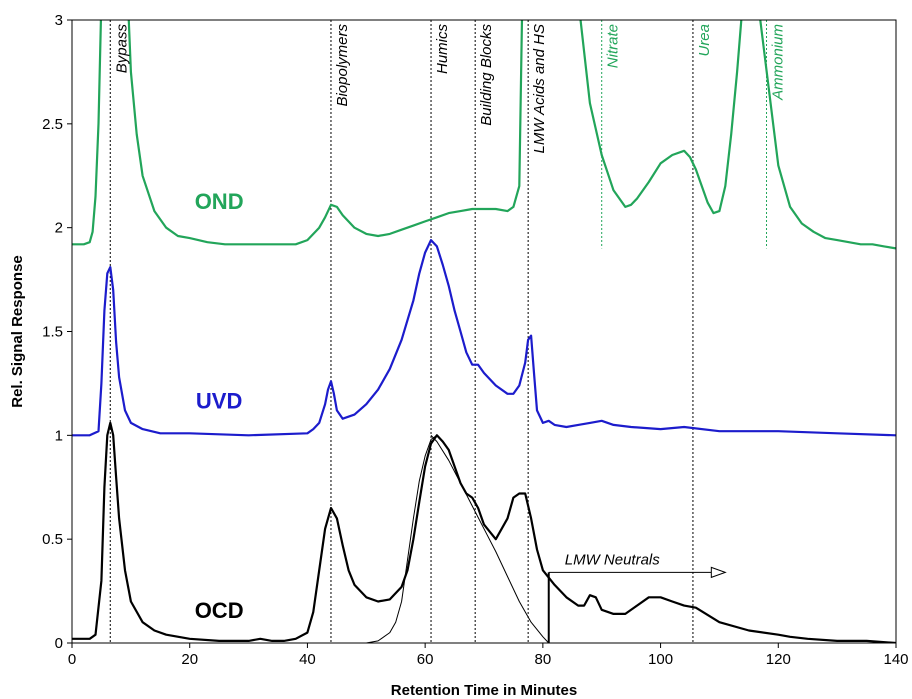  What do you see at coordinates (442, 49) in the screenshot?
I see `region-label-humics: Humics` at bounding box center [442, 49].